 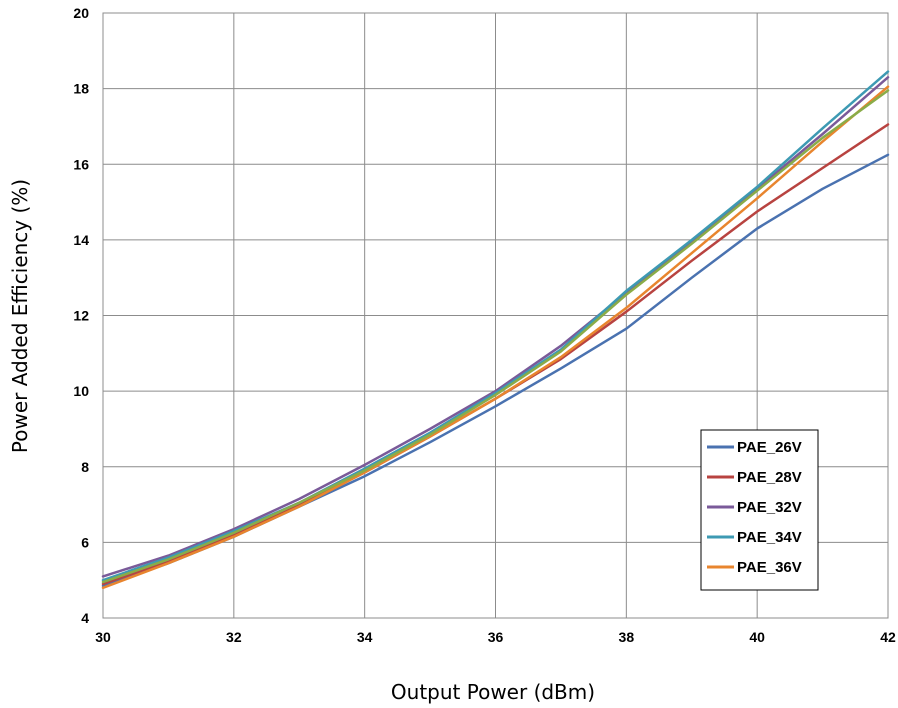 I want to click on legend-label: PAE_28V, so click(x=769, y=477).